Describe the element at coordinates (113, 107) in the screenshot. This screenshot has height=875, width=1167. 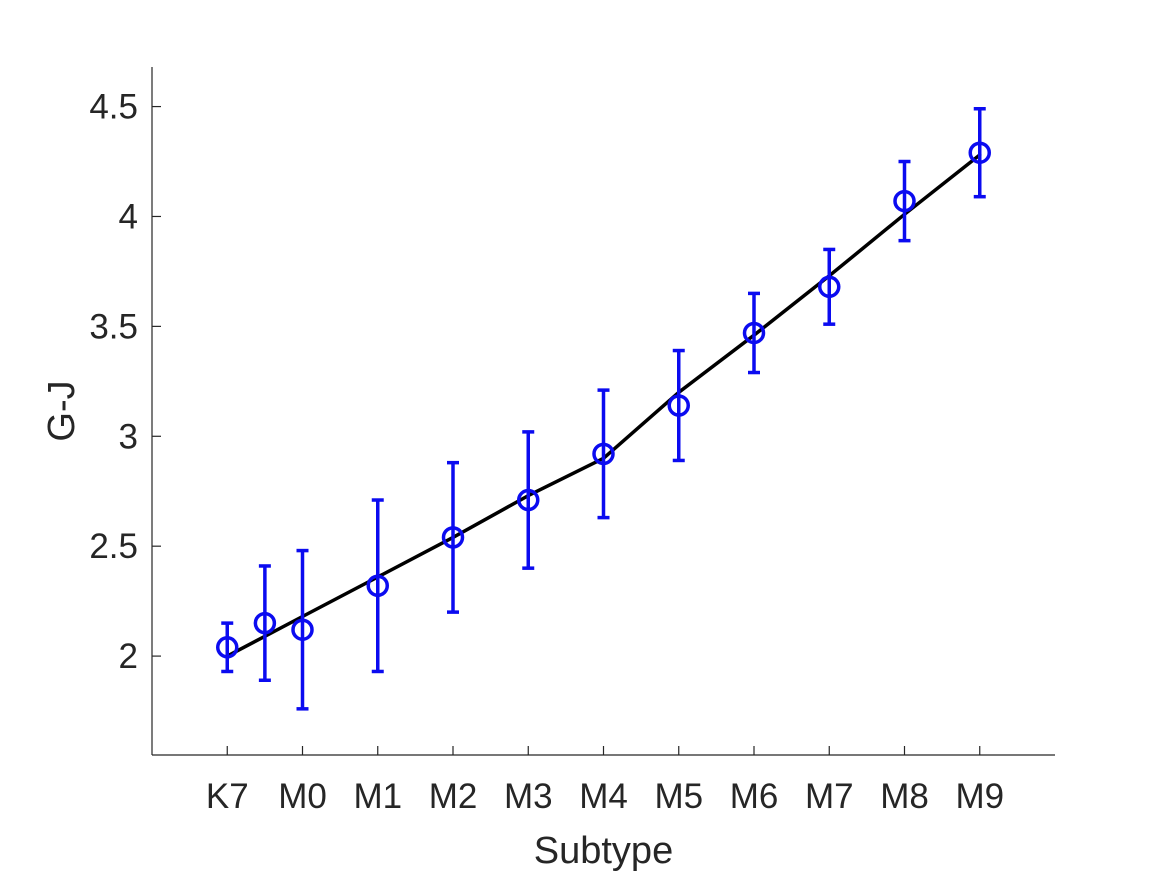
I see `y-tick-label: 4.5` at that location.